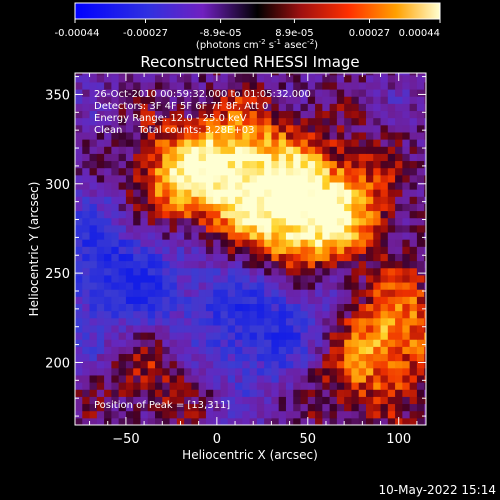 Image resolution: width=500 pixels, height=500 pixels. What do you see at coordinates (202, 94) in the screenshot?
I see `annotation-time-range: 26-Oct-2010 00:59:32.000 to 01:05:32.000` at bounding box center [202, 94].